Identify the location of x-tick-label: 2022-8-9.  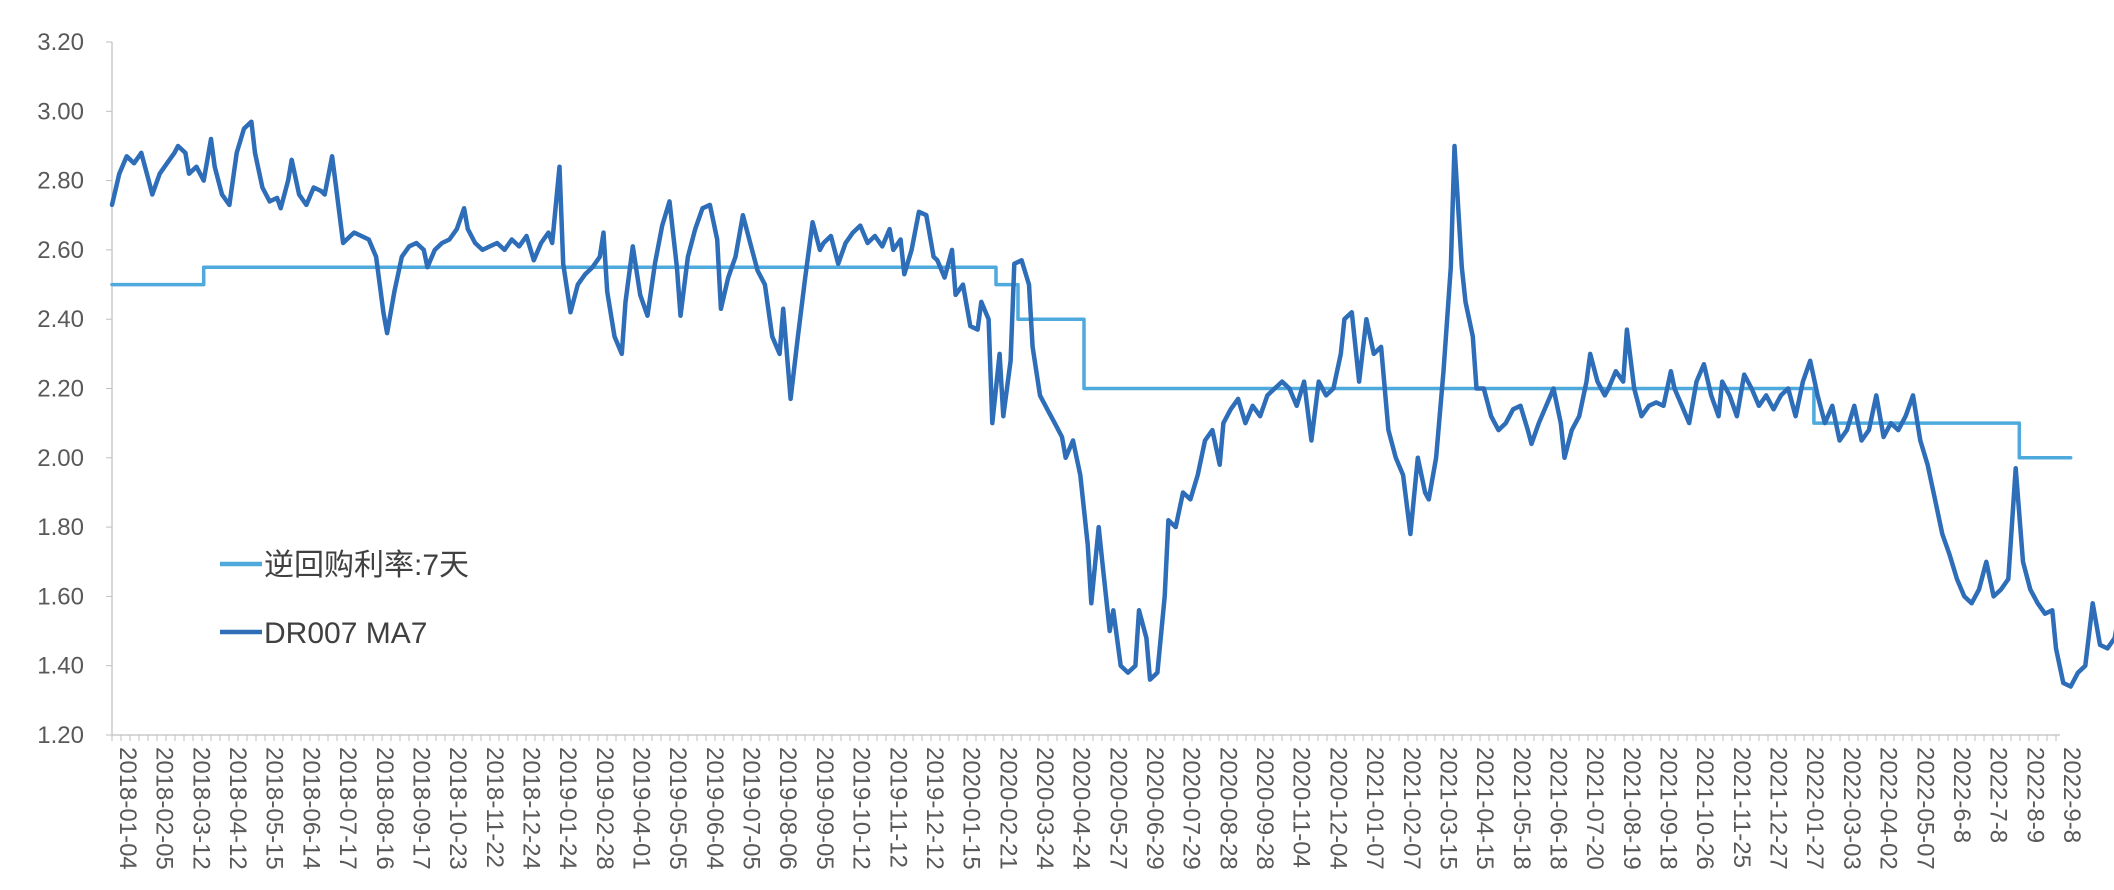
(2034, 795).